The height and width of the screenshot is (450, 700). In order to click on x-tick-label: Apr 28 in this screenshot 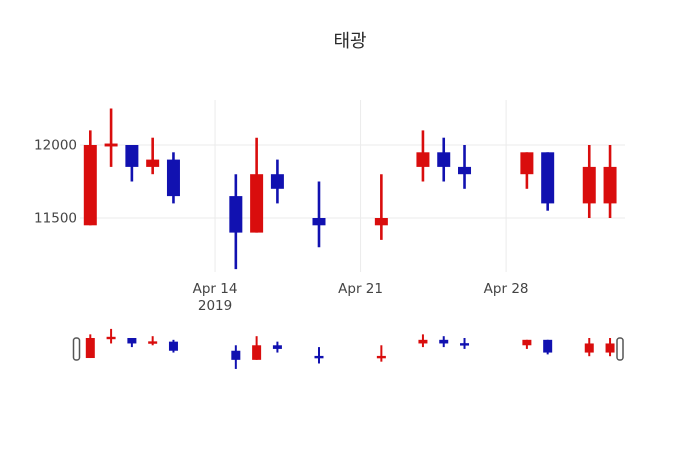, I will do `click(506, 289)`.